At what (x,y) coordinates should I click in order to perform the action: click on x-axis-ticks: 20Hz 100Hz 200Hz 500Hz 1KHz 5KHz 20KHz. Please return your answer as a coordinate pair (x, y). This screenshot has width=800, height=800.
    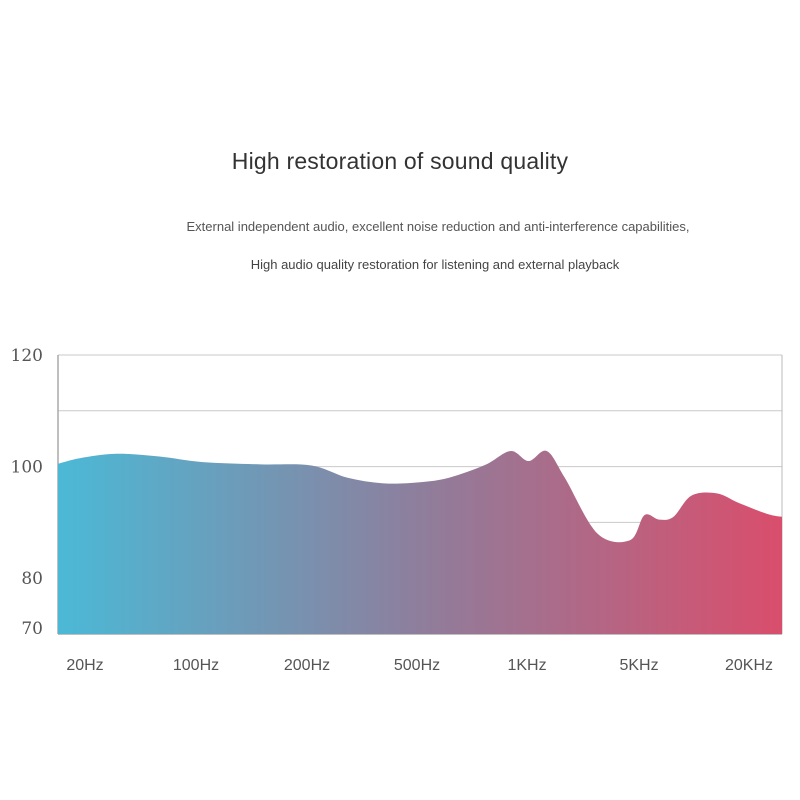
    Looking at the image, I should click on (419, 665).